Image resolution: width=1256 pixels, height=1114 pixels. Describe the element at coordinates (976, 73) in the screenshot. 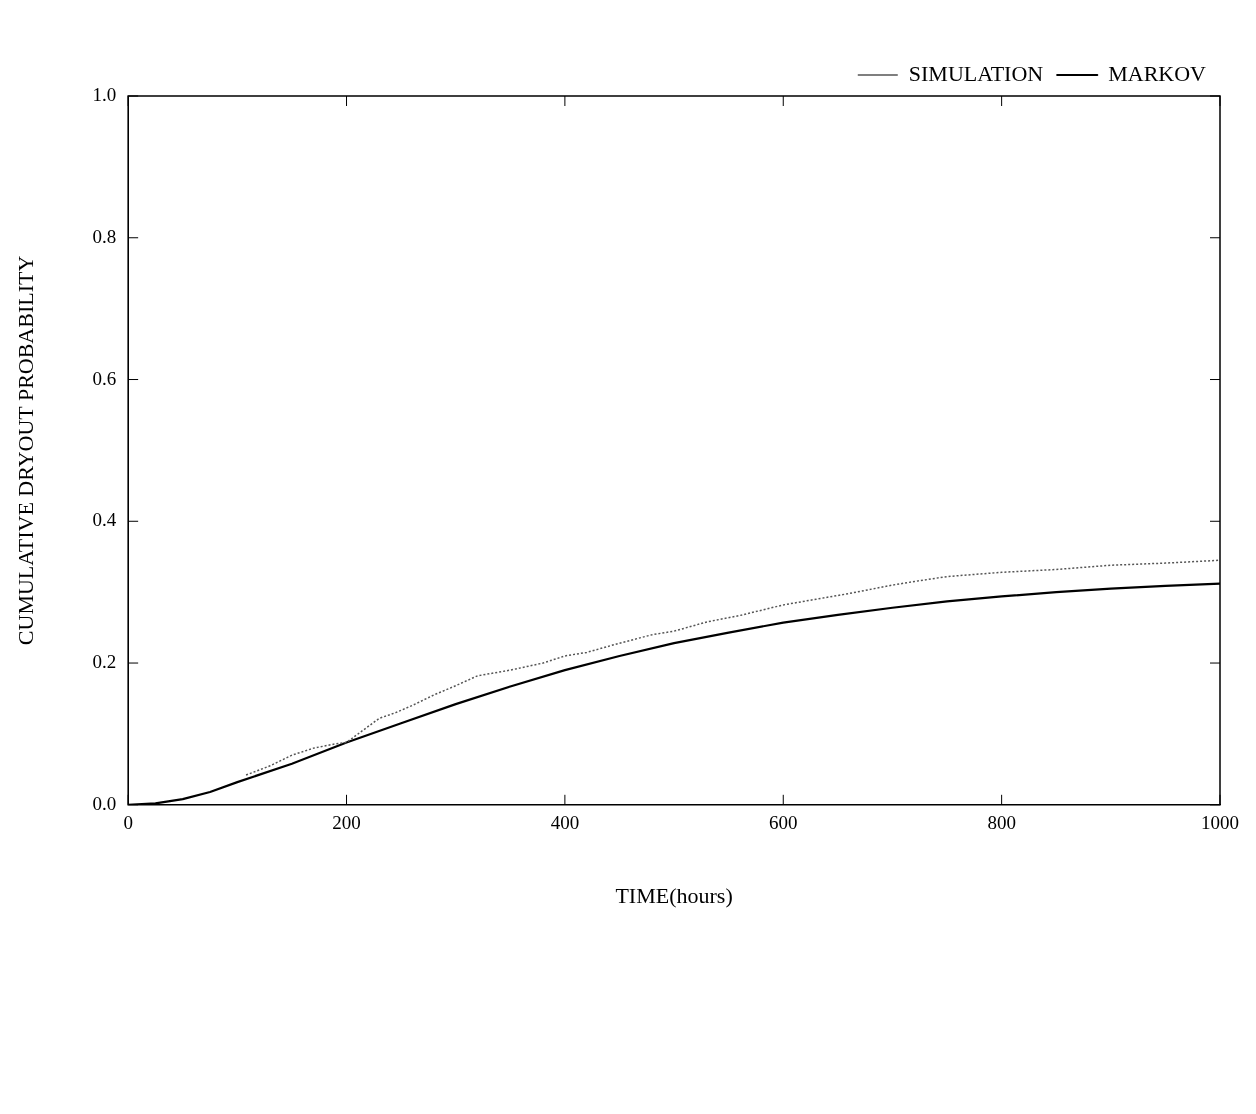

I see `legend-label: SIMULATION` at that location.